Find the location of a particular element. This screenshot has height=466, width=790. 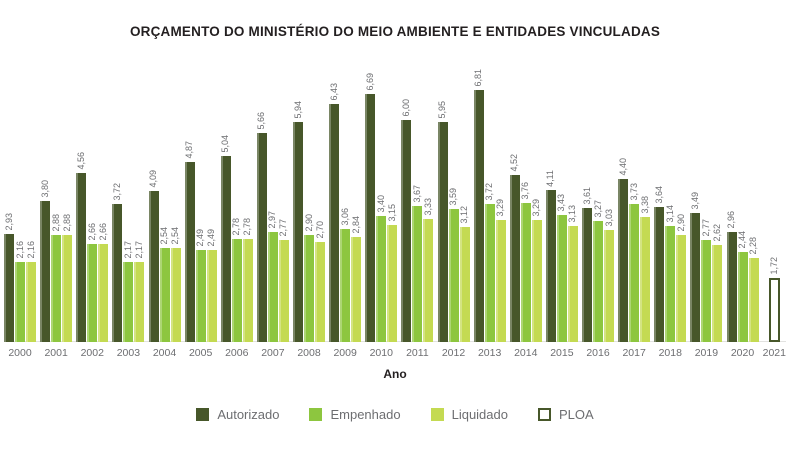

bar-cluster: 5,94 2,90 2,70 is located at coordinates (309, 221).